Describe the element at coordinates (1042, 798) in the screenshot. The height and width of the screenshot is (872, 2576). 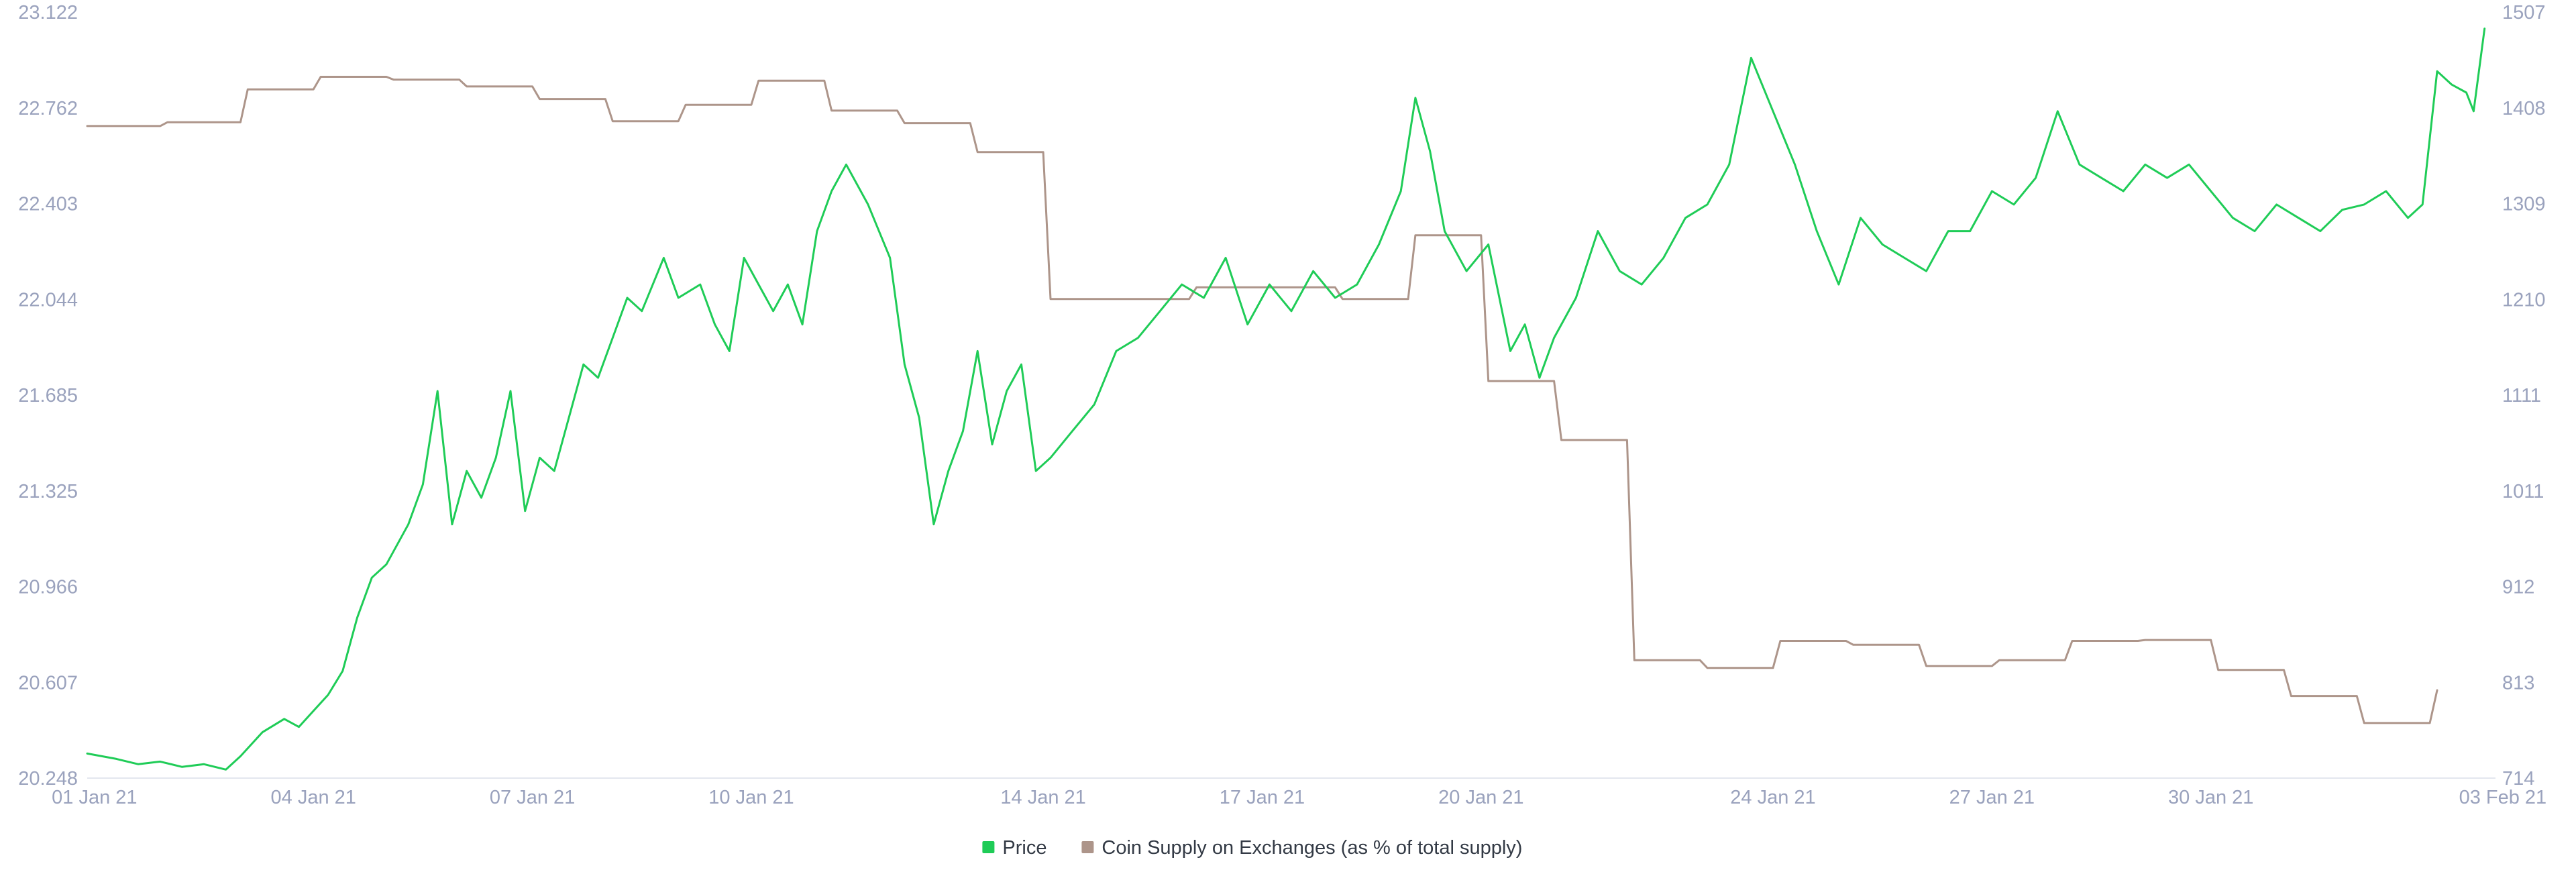
I see `x-tick-label: 14 Jan 21` at that location.